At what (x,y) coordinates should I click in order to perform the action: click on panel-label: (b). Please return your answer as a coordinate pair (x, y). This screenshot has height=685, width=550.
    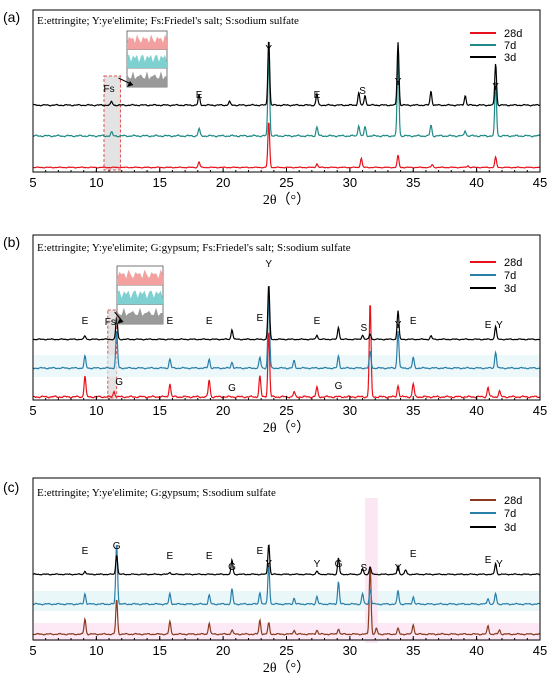
    Looking at the image, I should click on (11, 242).